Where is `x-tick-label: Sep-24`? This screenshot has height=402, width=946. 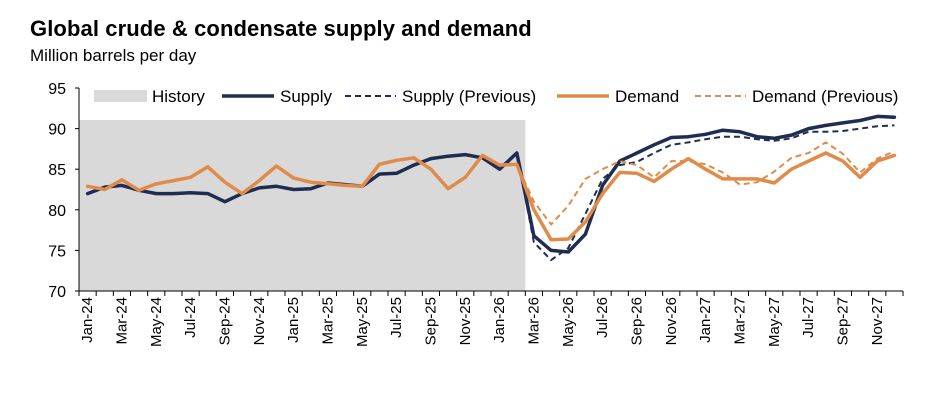
x-tick-label: Sep-24 is located at coordinates (224, 321).